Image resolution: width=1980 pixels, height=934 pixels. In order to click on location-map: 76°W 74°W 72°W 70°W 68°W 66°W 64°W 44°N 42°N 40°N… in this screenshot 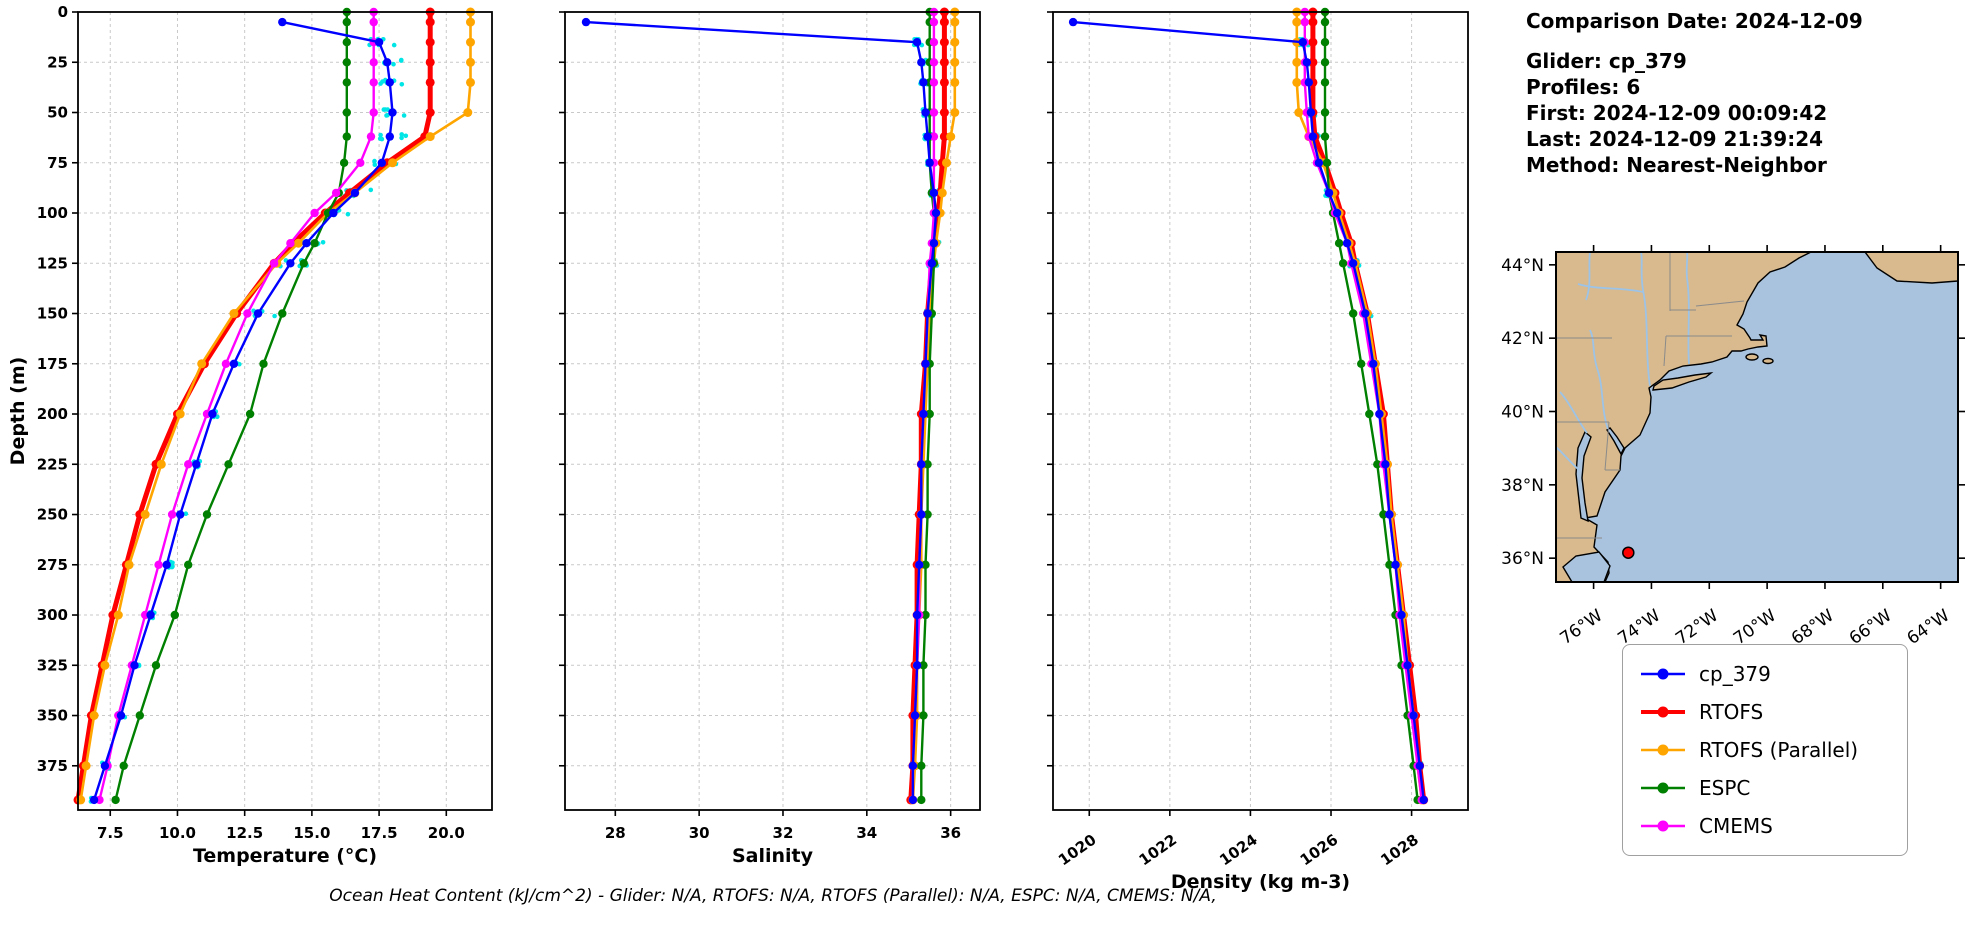, I will do `click(1733, 447)`.